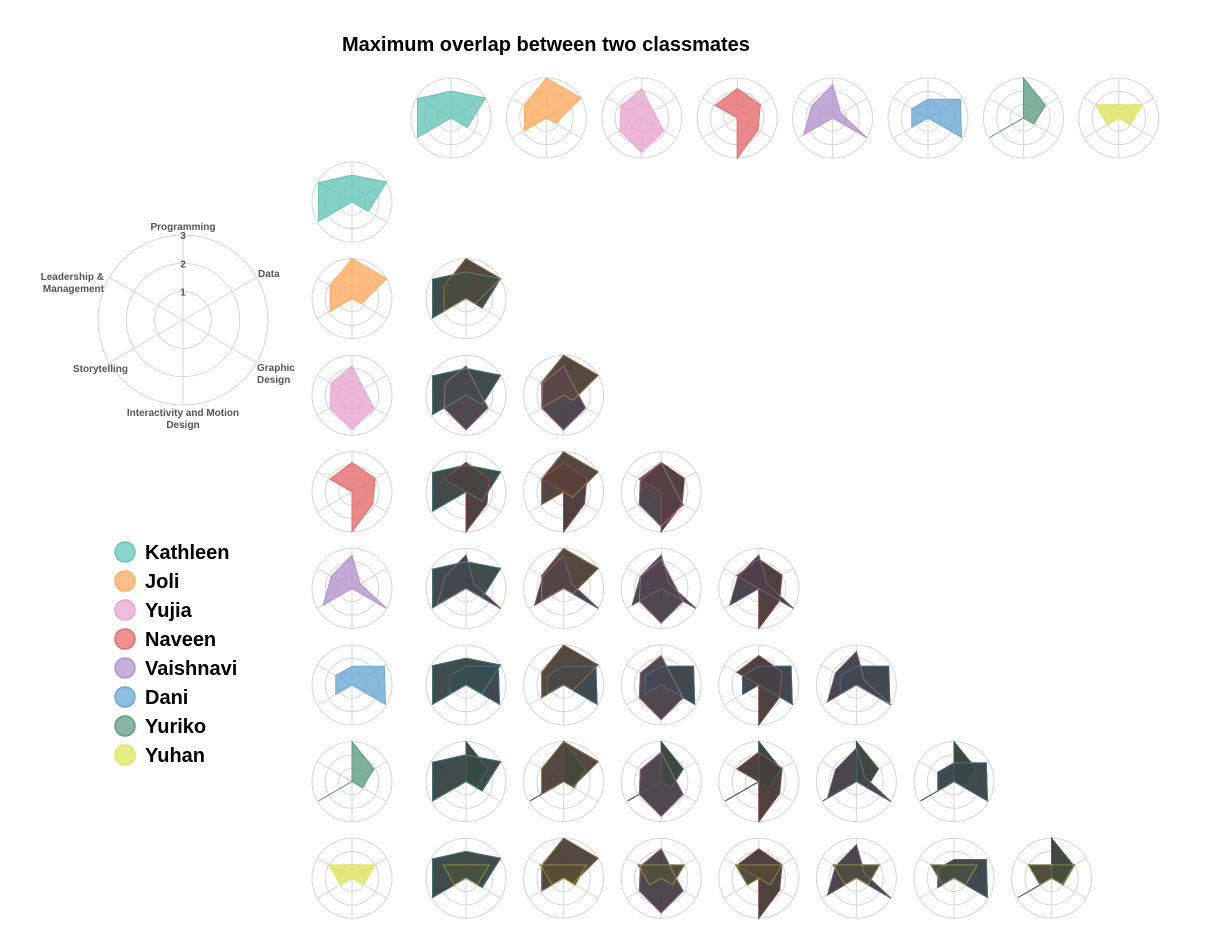 Image resolution: width=1224 pixels, height=937 pixels. I want to click on row-radar-dani, so click(352, 685).